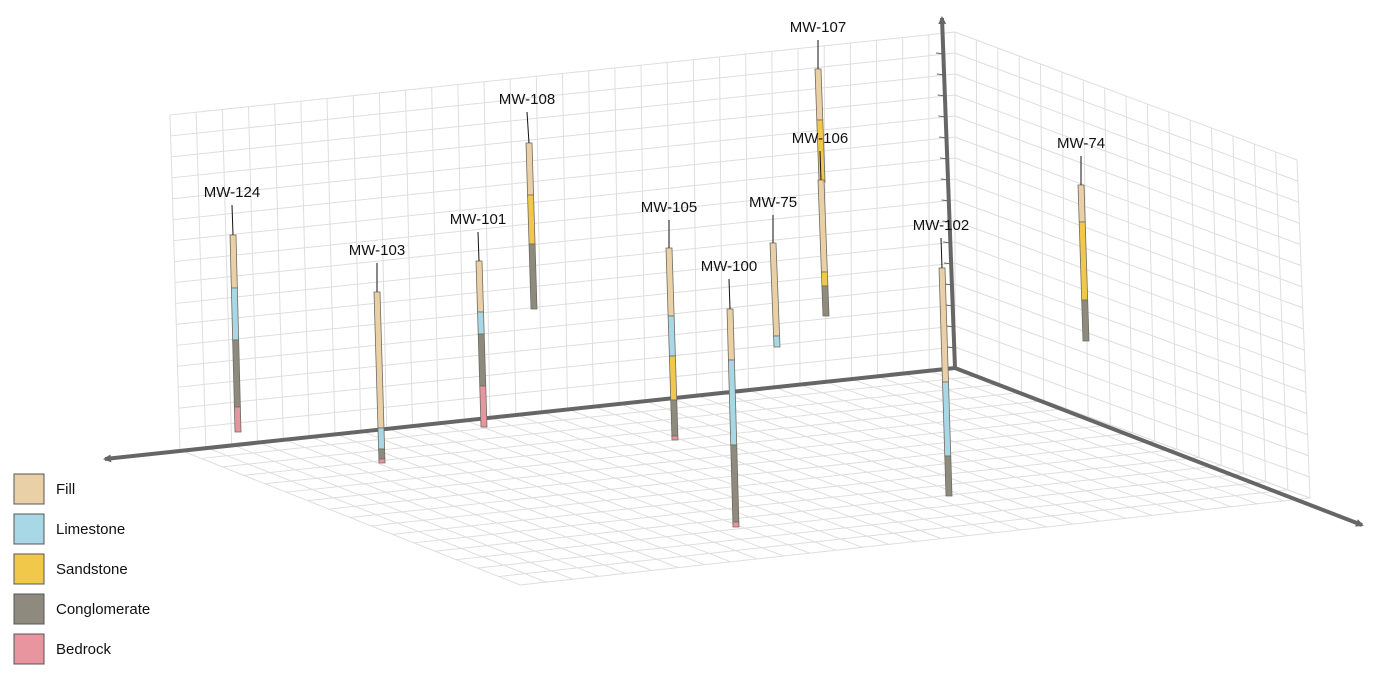  I want to click on well-label: MW-108, so click(527, 99).